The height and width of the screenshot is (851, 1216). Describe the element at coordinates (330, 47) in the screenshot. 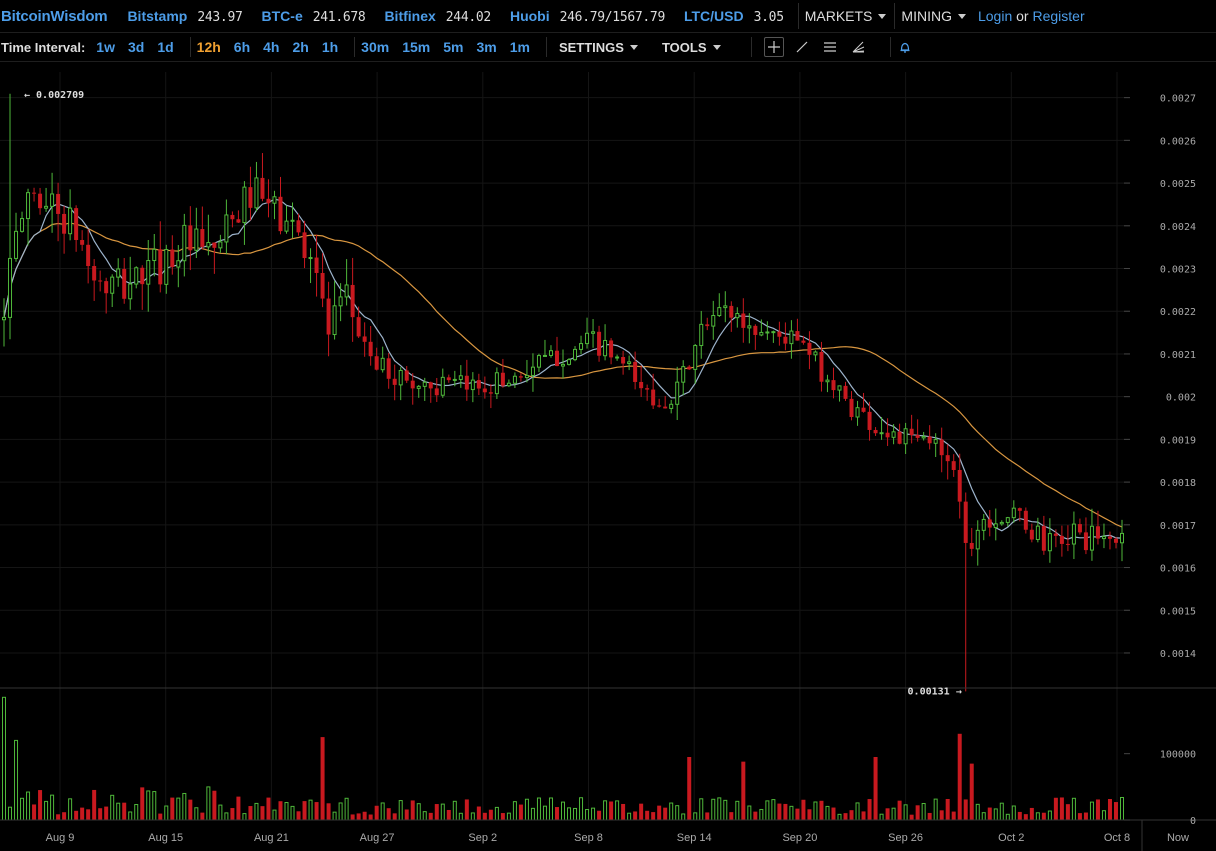

I see `interval-1h: 1h` at that location.